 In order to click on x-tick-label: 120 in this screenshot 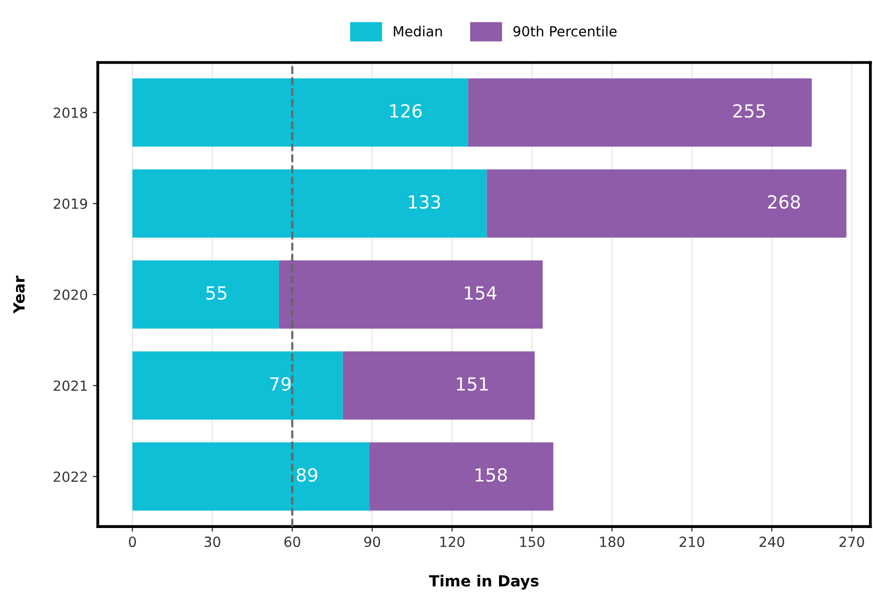, I will do `click(452, 542)`.